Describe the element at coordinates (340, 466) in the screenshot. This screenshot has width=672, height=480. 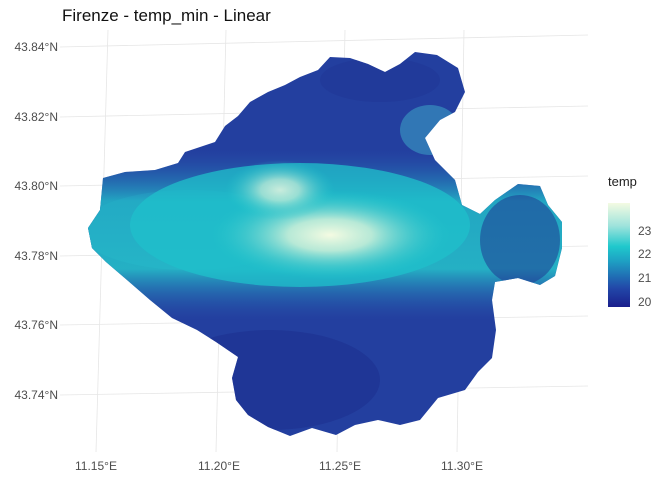
I see `x-tick-label: 11.25°E` at that location.